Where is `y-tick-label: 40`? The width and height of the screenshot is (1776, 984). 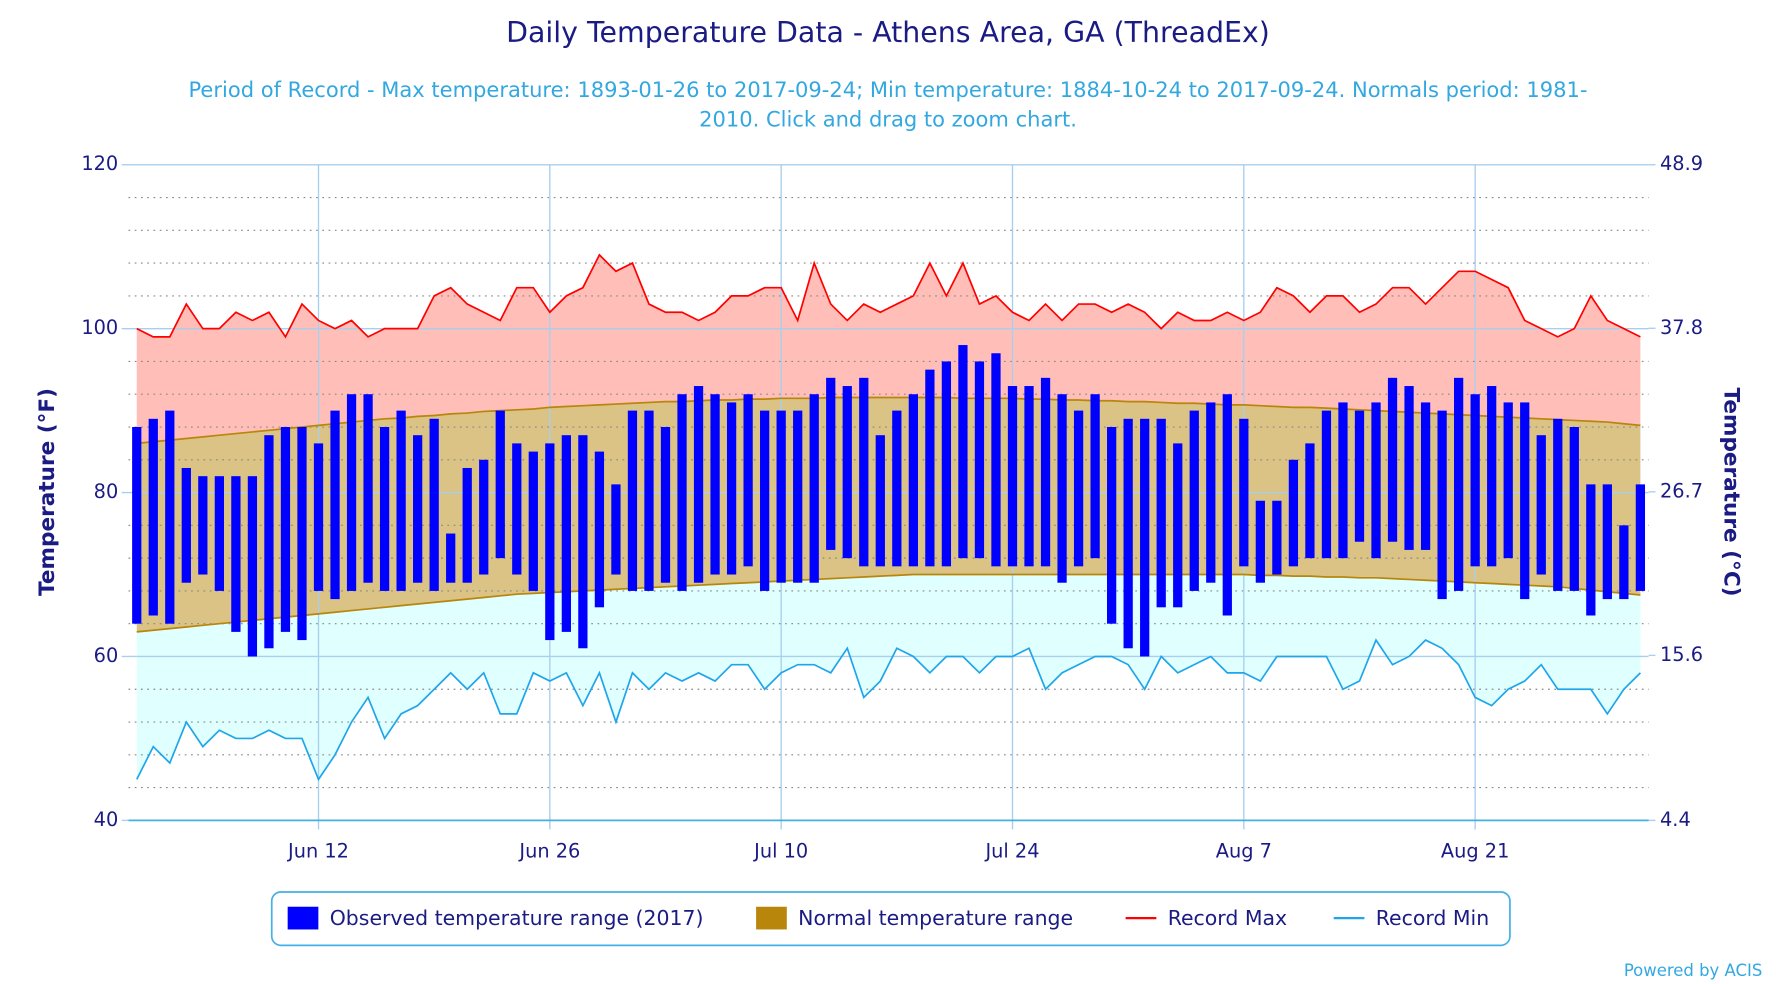 y-tick-label: 40 is located at coordinates (106, 819).